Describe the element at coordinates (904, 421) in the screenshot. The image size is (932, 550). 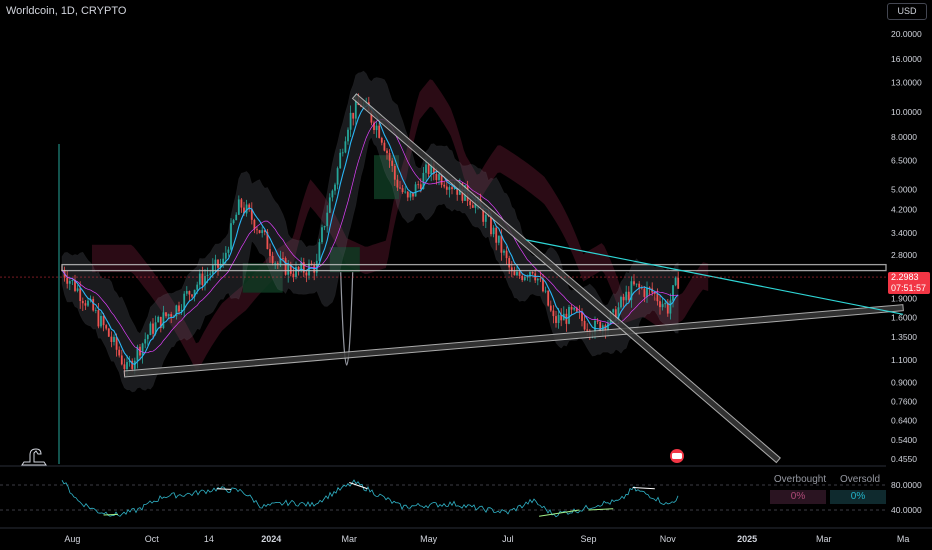
I see `price-tick-label: 0.6400` at that location.